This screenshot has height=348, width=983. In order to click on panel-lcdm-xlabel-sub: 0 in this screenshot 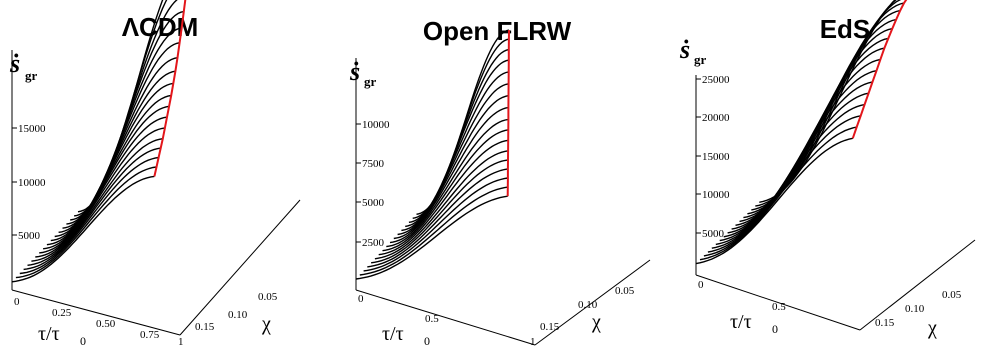, I will do `click(83, 341)`.